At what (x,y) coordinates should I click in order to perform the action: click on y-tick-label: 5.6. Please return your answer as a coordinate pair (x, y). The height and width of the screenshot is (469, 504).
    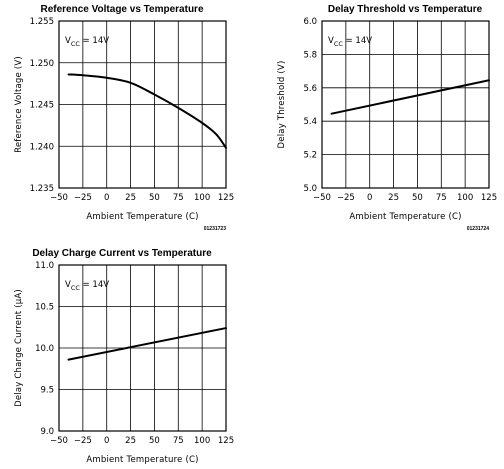
    Looking at the image, I should click on (310, 89).